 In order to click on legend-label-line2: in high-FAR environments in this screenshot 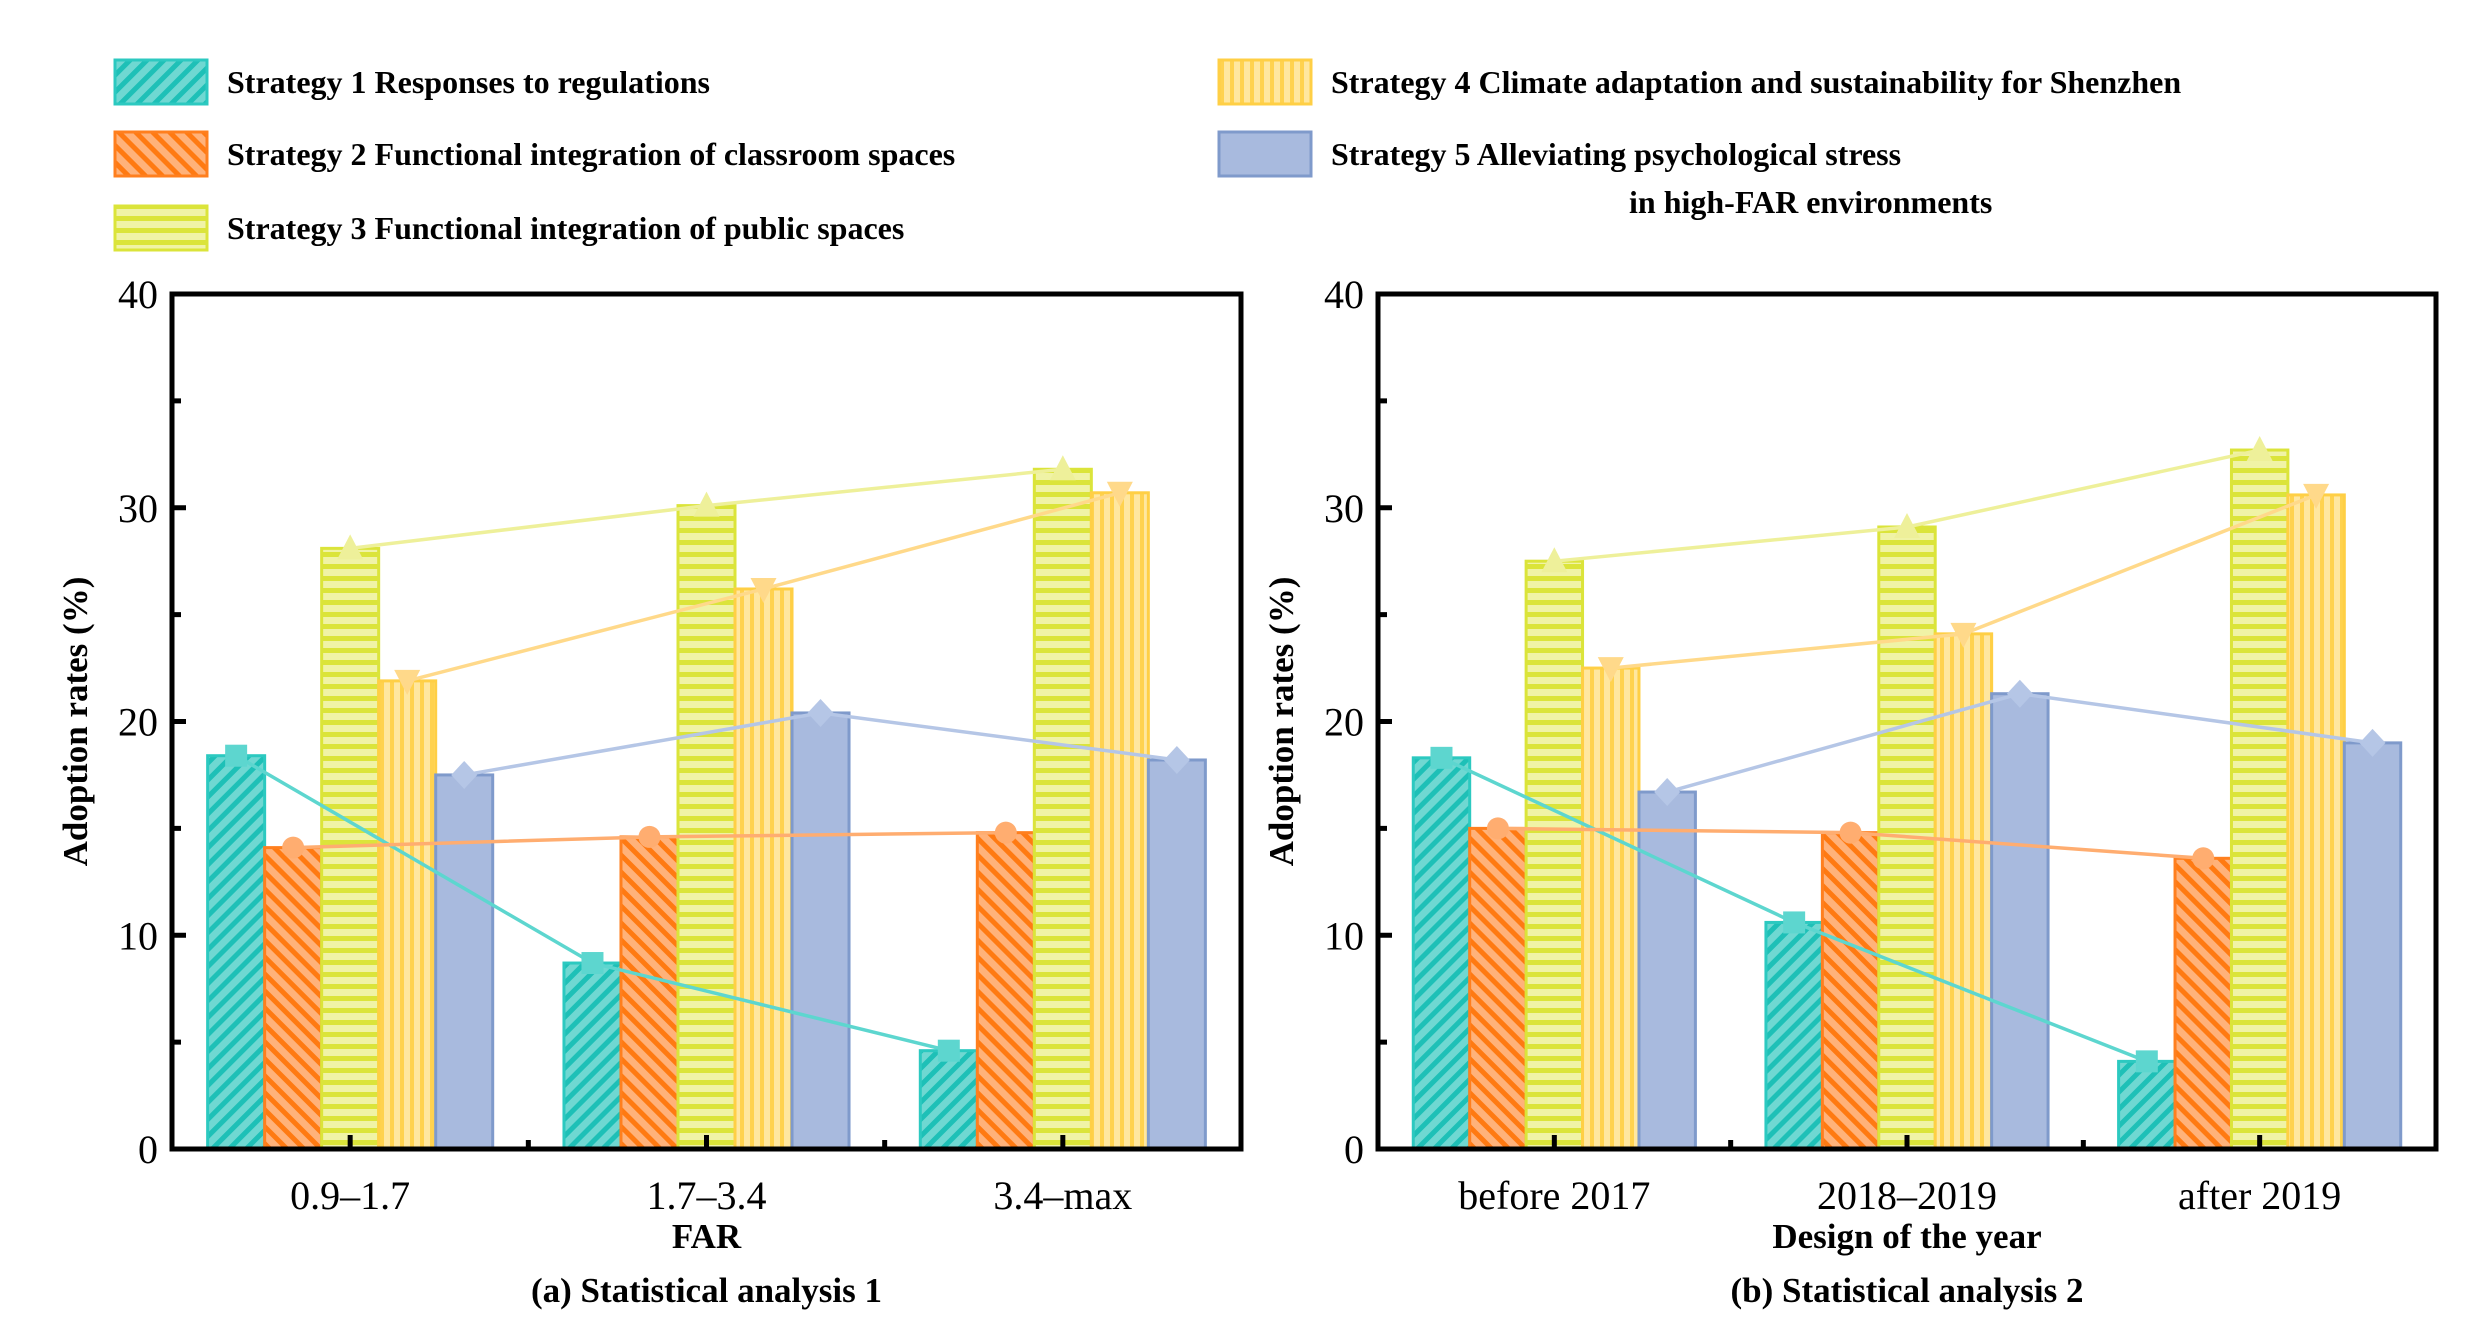, I will do `click(1810, 202)`.